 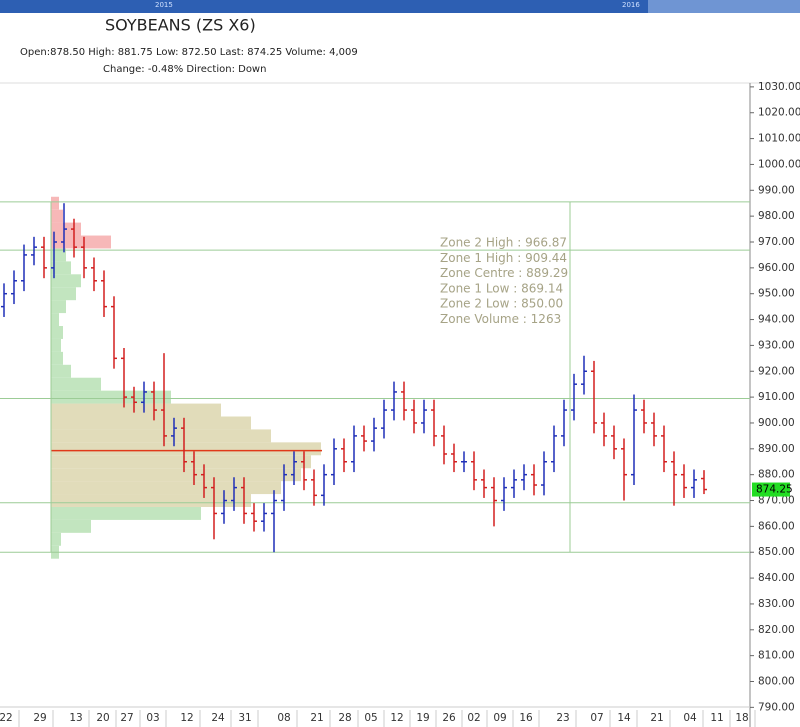 What do you see at coordinates (324, 6) in the screenshot?
I see `navigator` at bounding box center [324, 6].